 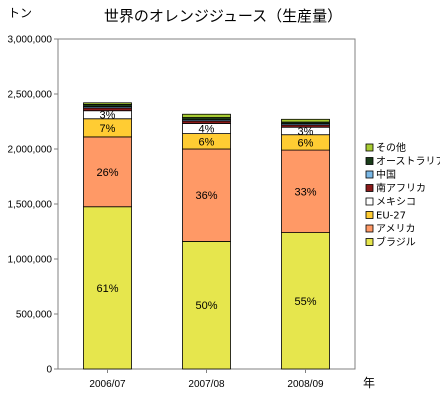 I want to click on legend-label: アメリカ, so click(x=396, y=229).